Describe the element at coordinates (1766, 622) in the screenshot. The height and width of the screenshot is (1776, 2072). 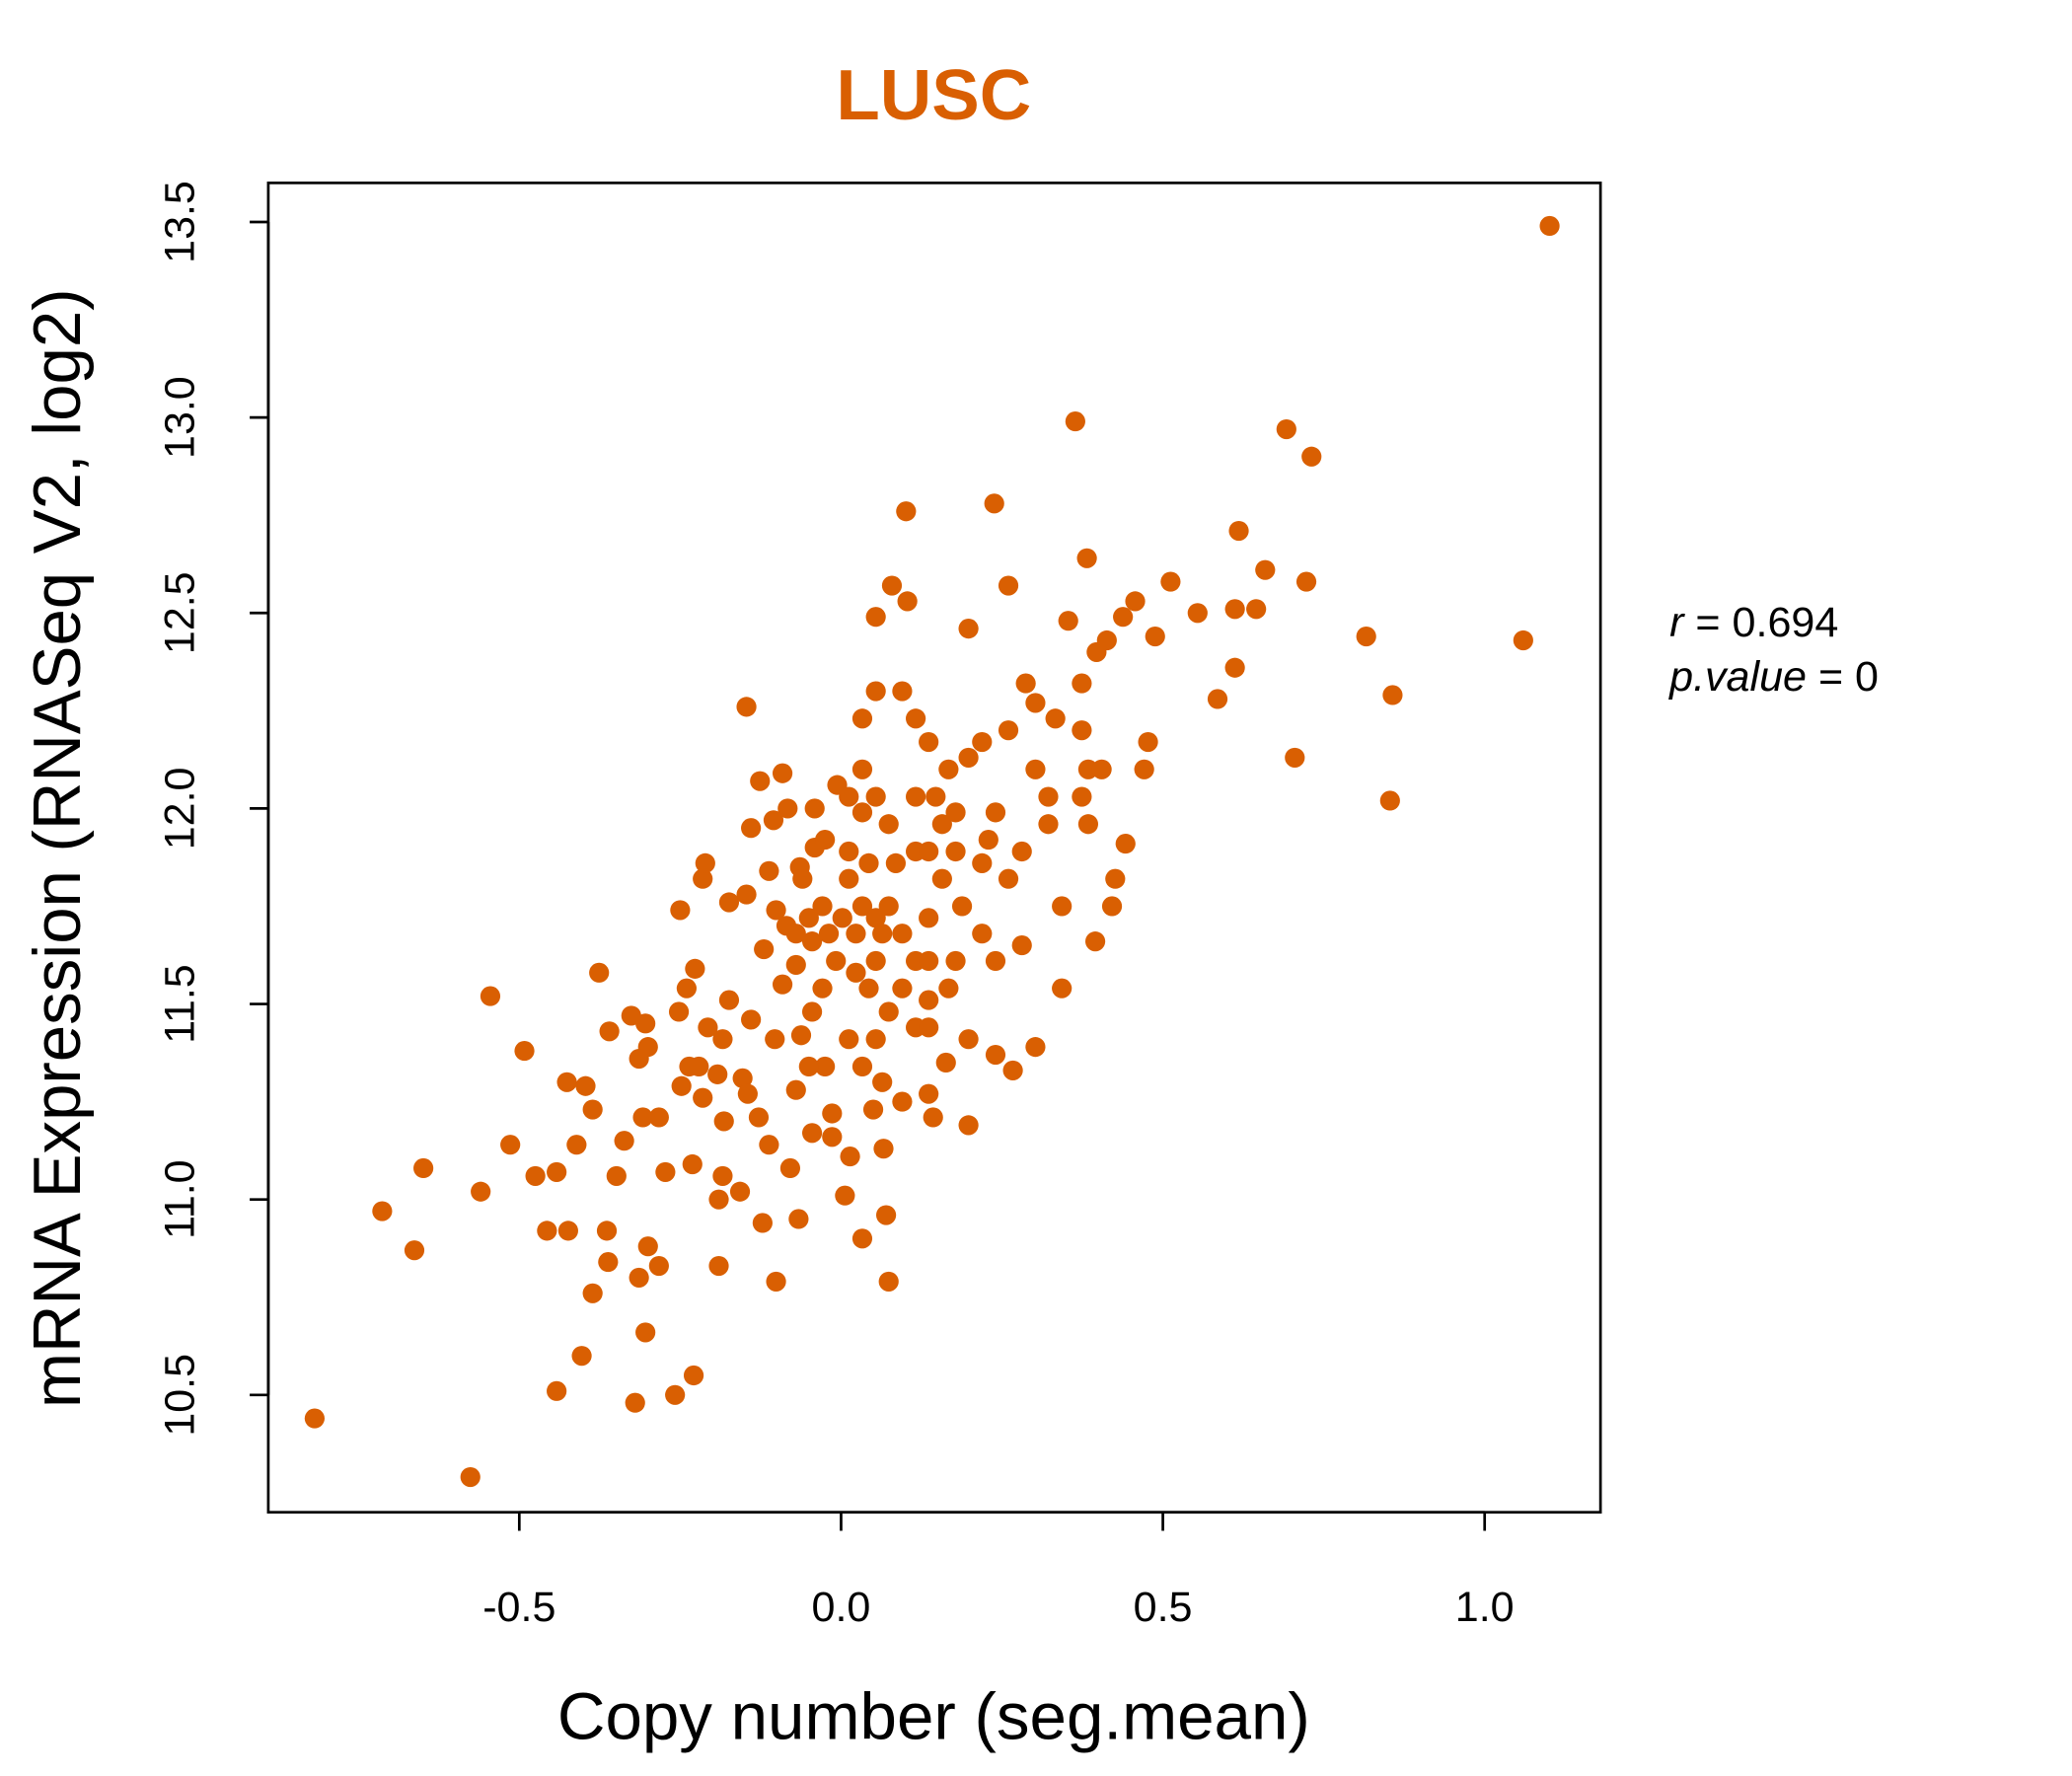
I see `r-value: = 0.694` at that location.